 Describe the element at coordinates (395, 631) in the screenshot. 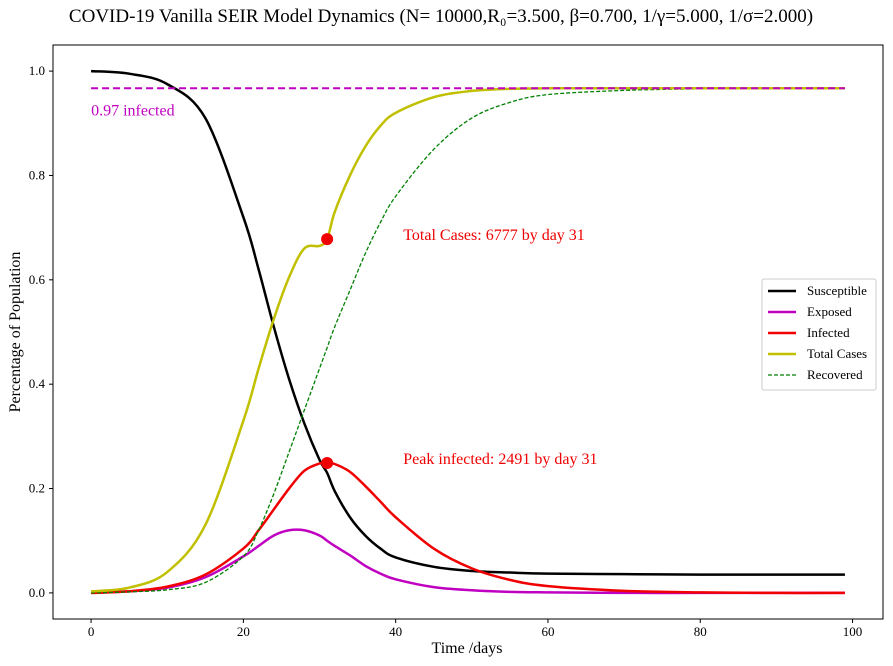

I see `x-tick-label: 40` at that location.